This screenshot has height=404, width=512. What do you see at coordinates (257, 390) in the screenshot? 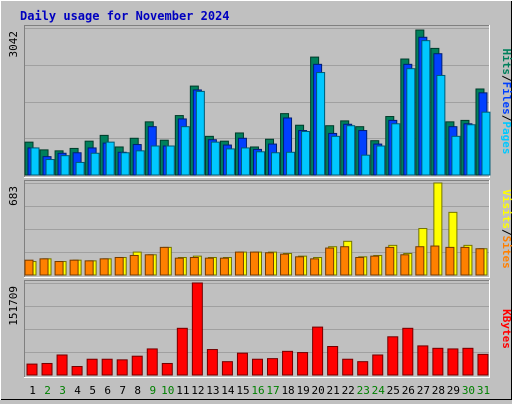
I see `x-tick-label-day-16: 16` at bounding box center [257, 390].